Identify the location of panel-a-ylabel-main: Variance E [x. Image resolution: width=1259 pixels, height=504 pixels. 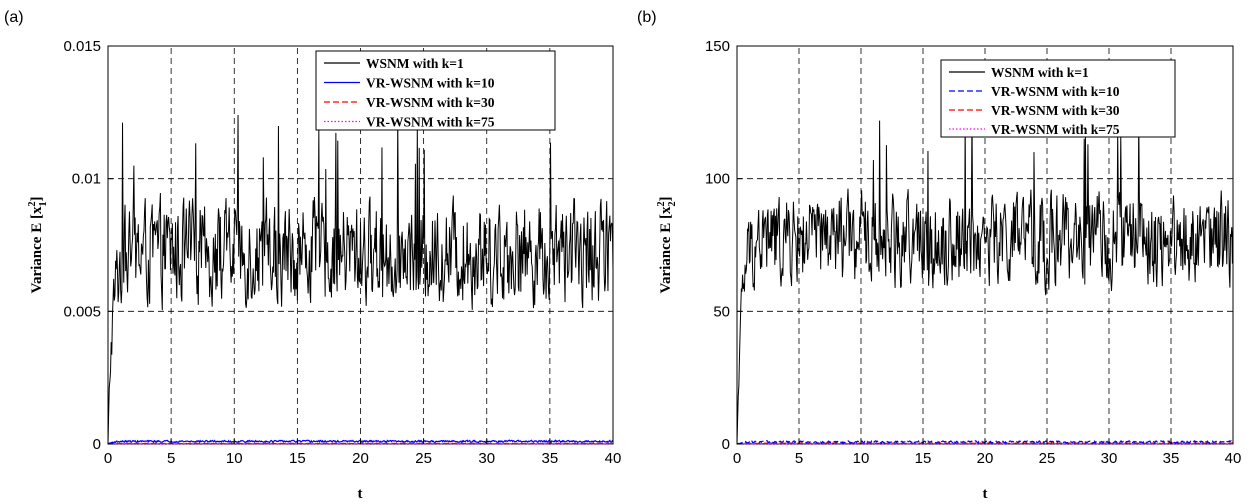
(37, 249).